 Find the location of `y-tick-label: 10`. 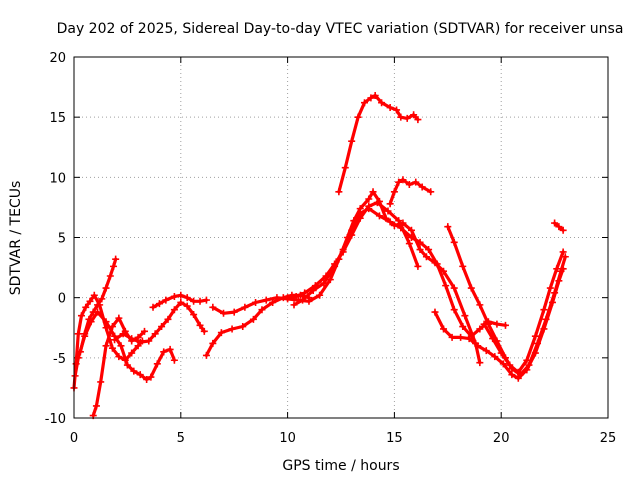

y-tick-label: 10 is located at coordinates (57, 178).